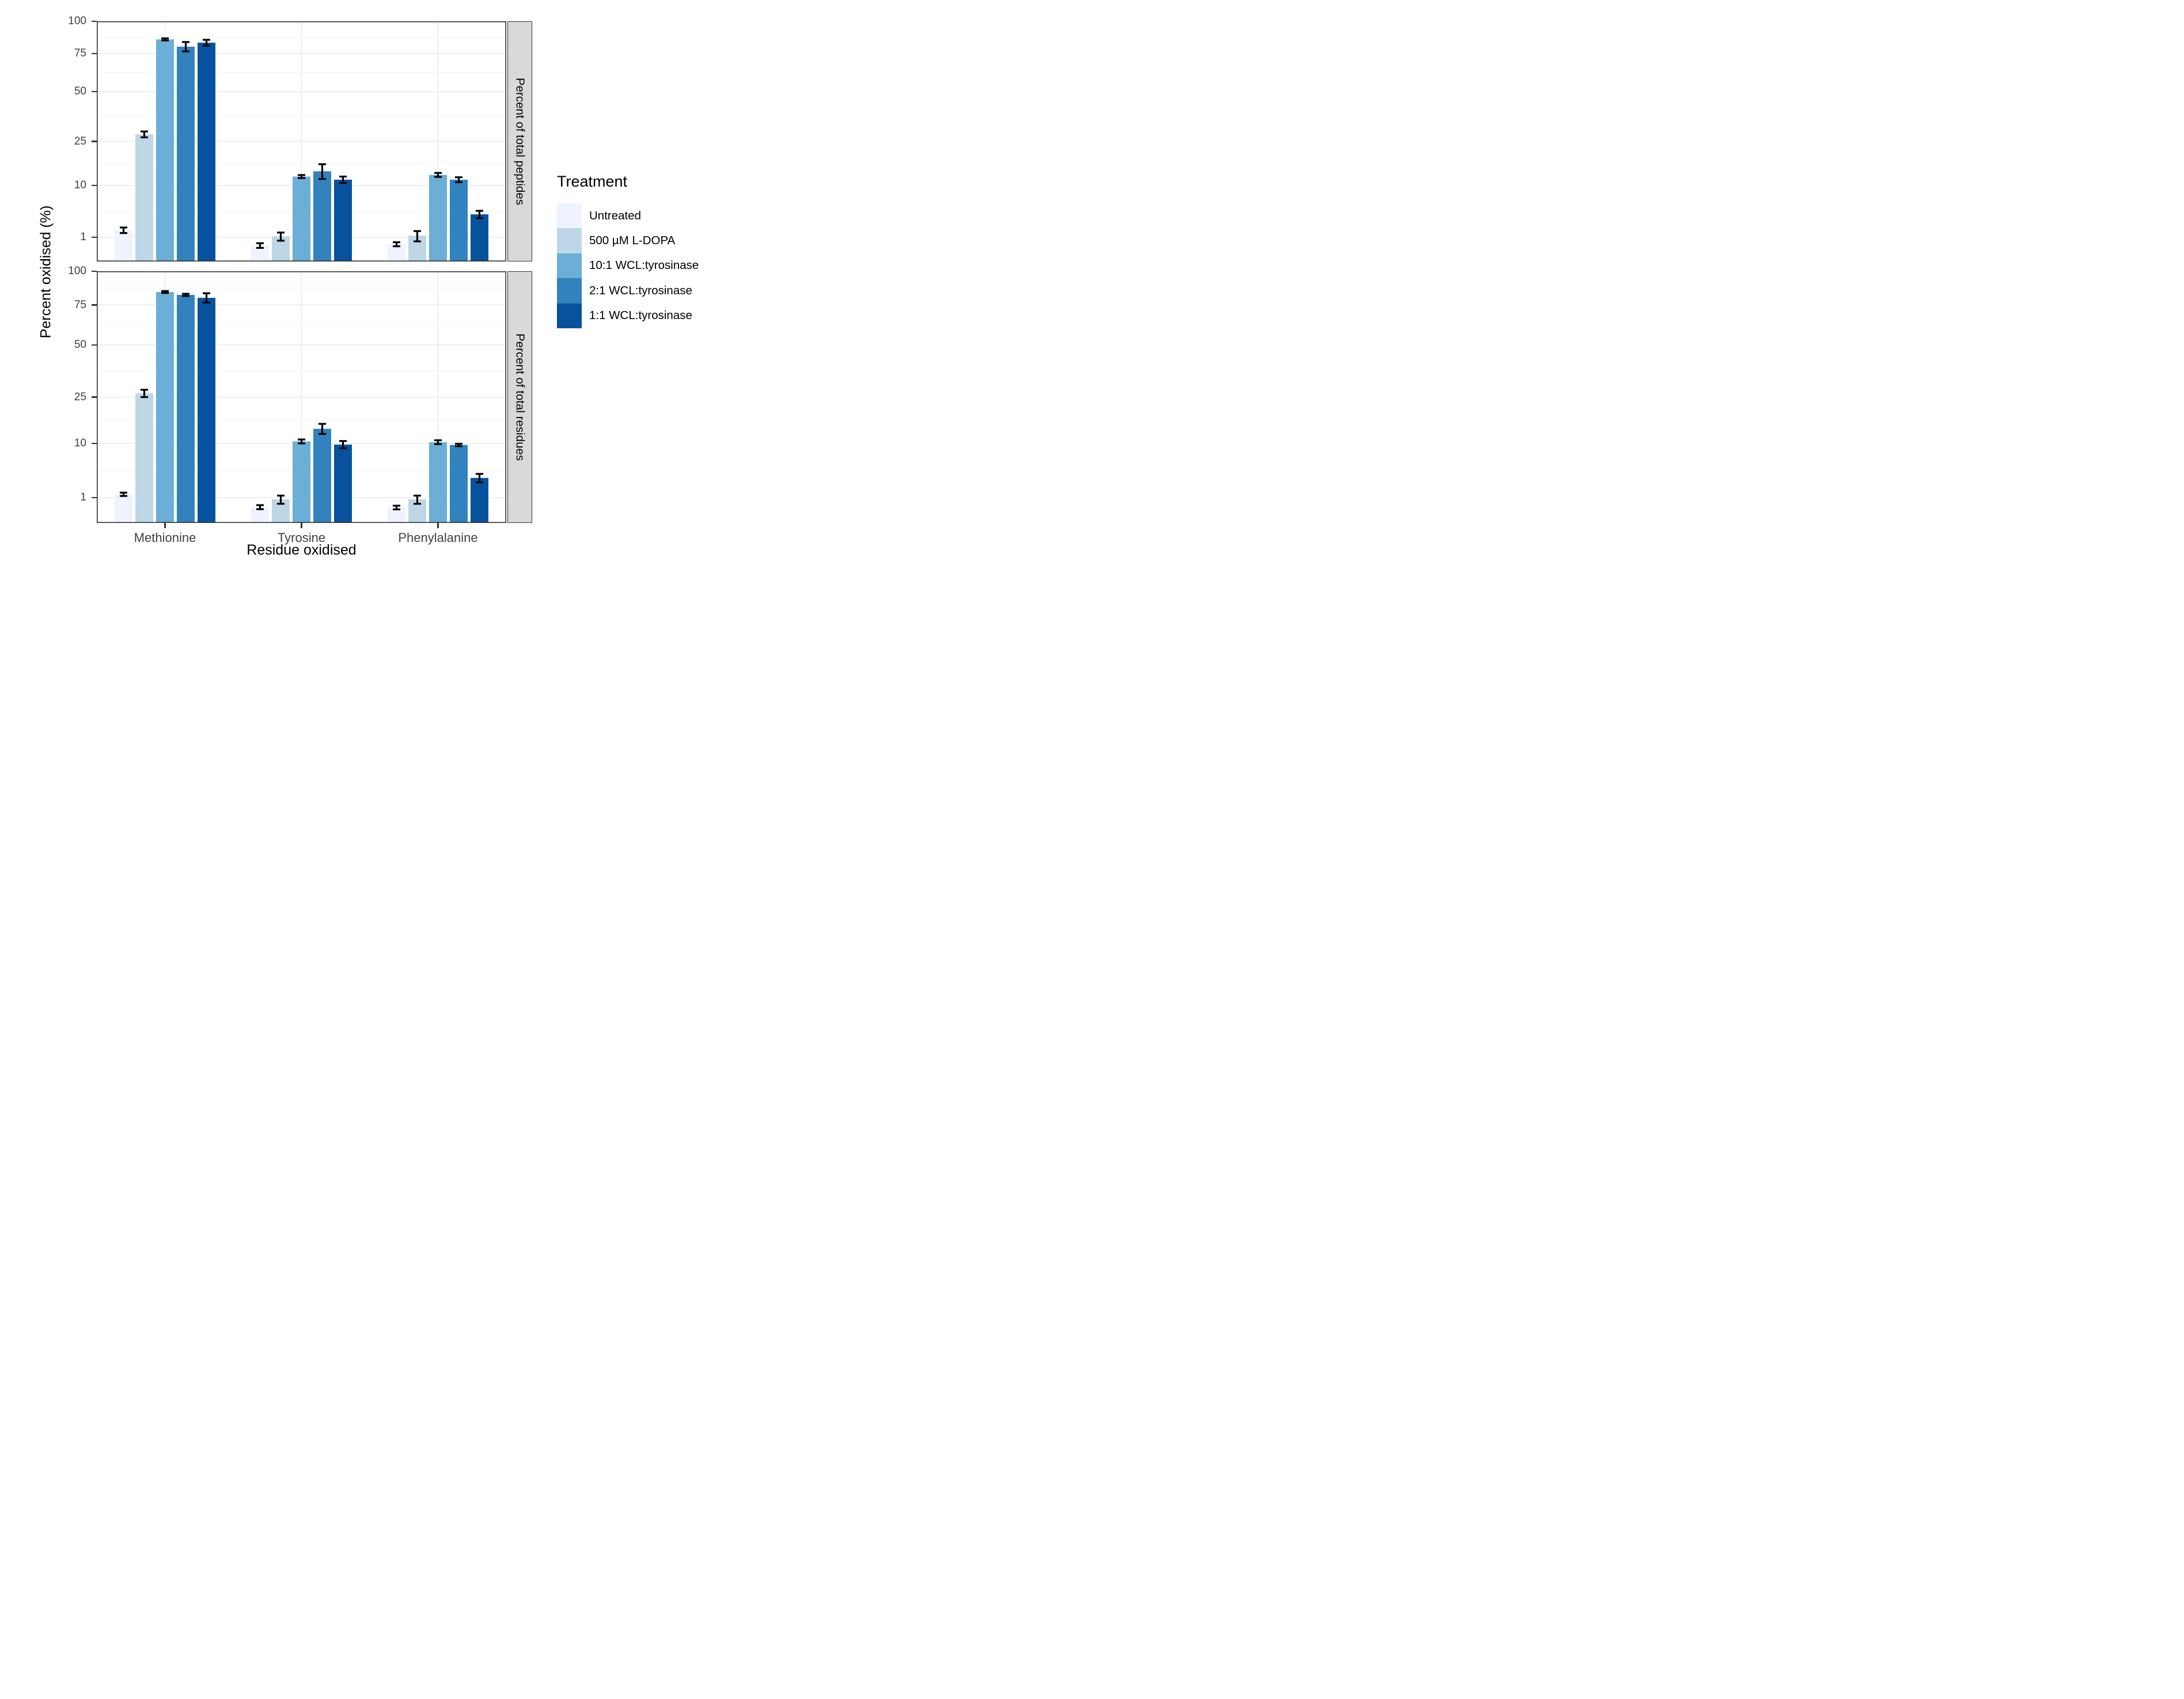  Describe the element at coordinates (592, 181) in the screenshot. I see `legend-title: Treatment` at that location.